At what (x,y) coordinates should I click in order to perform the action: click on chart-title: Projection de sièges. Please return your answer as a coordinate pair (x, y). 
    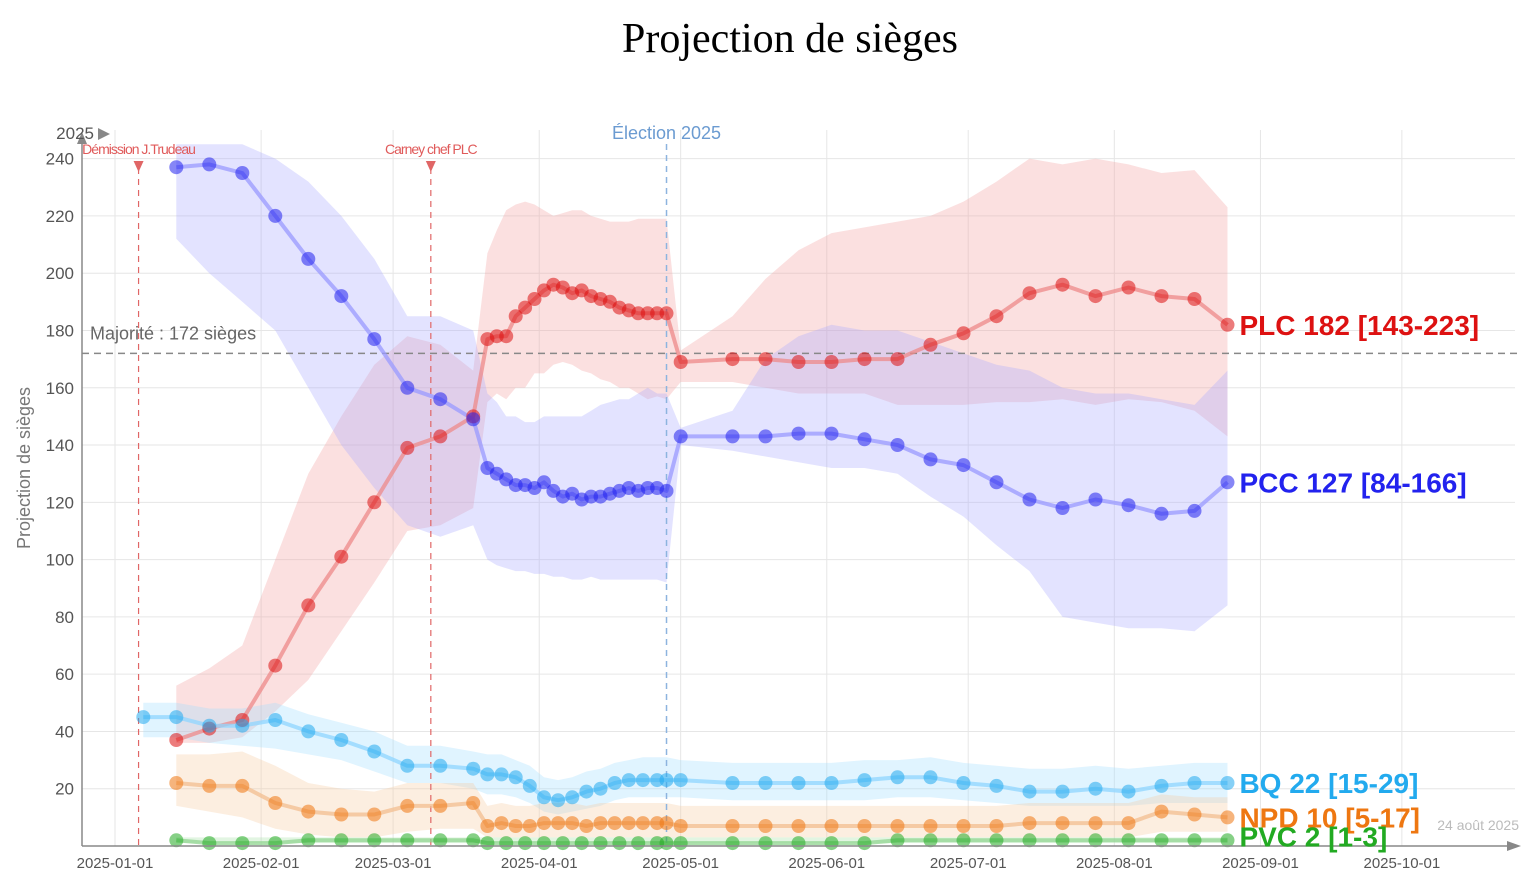
    Looking at the image, I should click on (790, 39).